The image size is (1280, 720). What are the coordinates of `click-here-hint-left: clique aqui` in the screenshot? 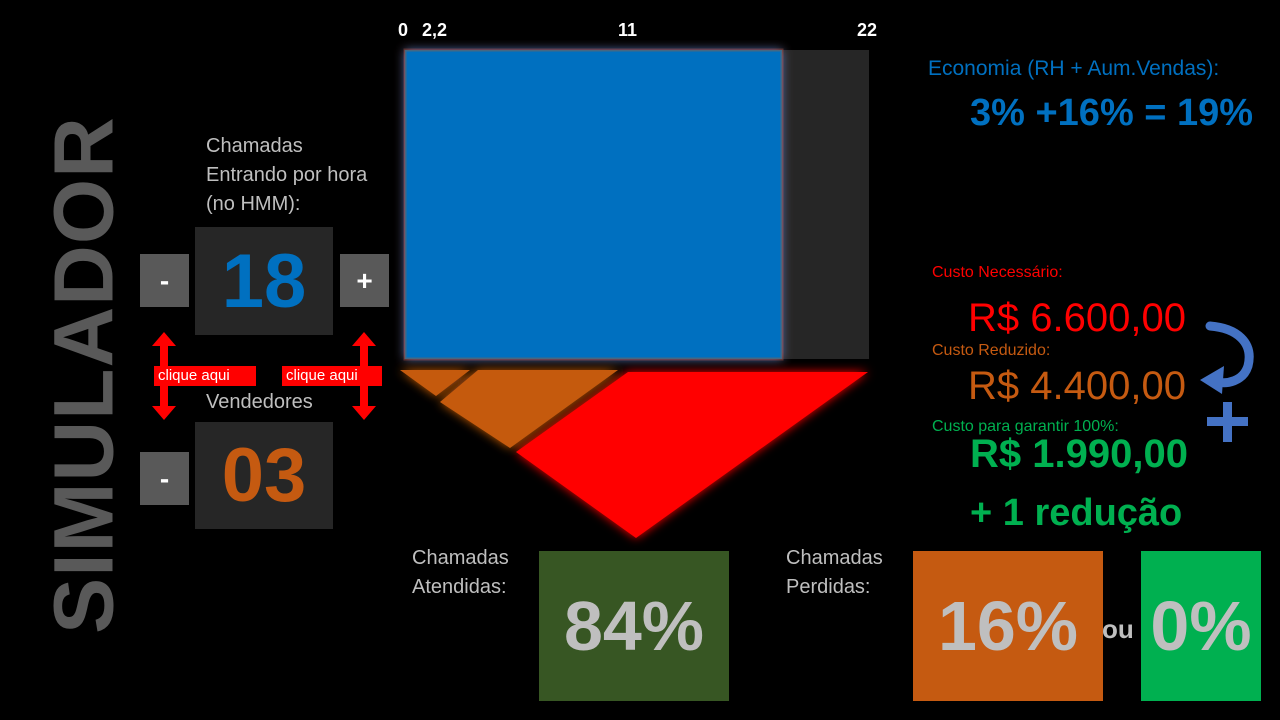 It's located at (205, 376).